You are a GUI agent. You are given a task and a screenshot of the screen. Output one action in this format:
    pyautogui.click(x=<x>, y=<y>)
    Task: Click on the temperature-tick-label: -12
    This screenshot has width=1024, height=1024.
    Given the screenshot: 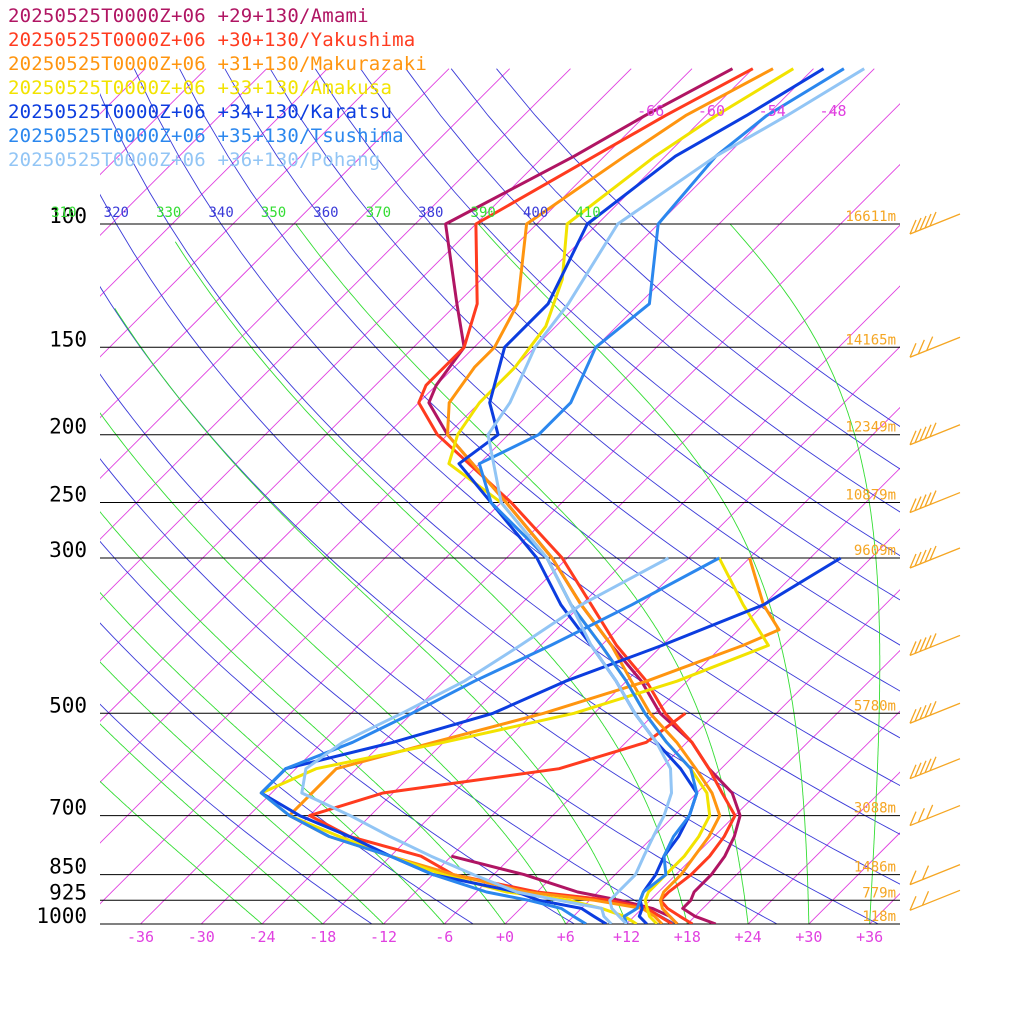 What is the action you would take?
    pyautogui.click(x=383, y=937)
    